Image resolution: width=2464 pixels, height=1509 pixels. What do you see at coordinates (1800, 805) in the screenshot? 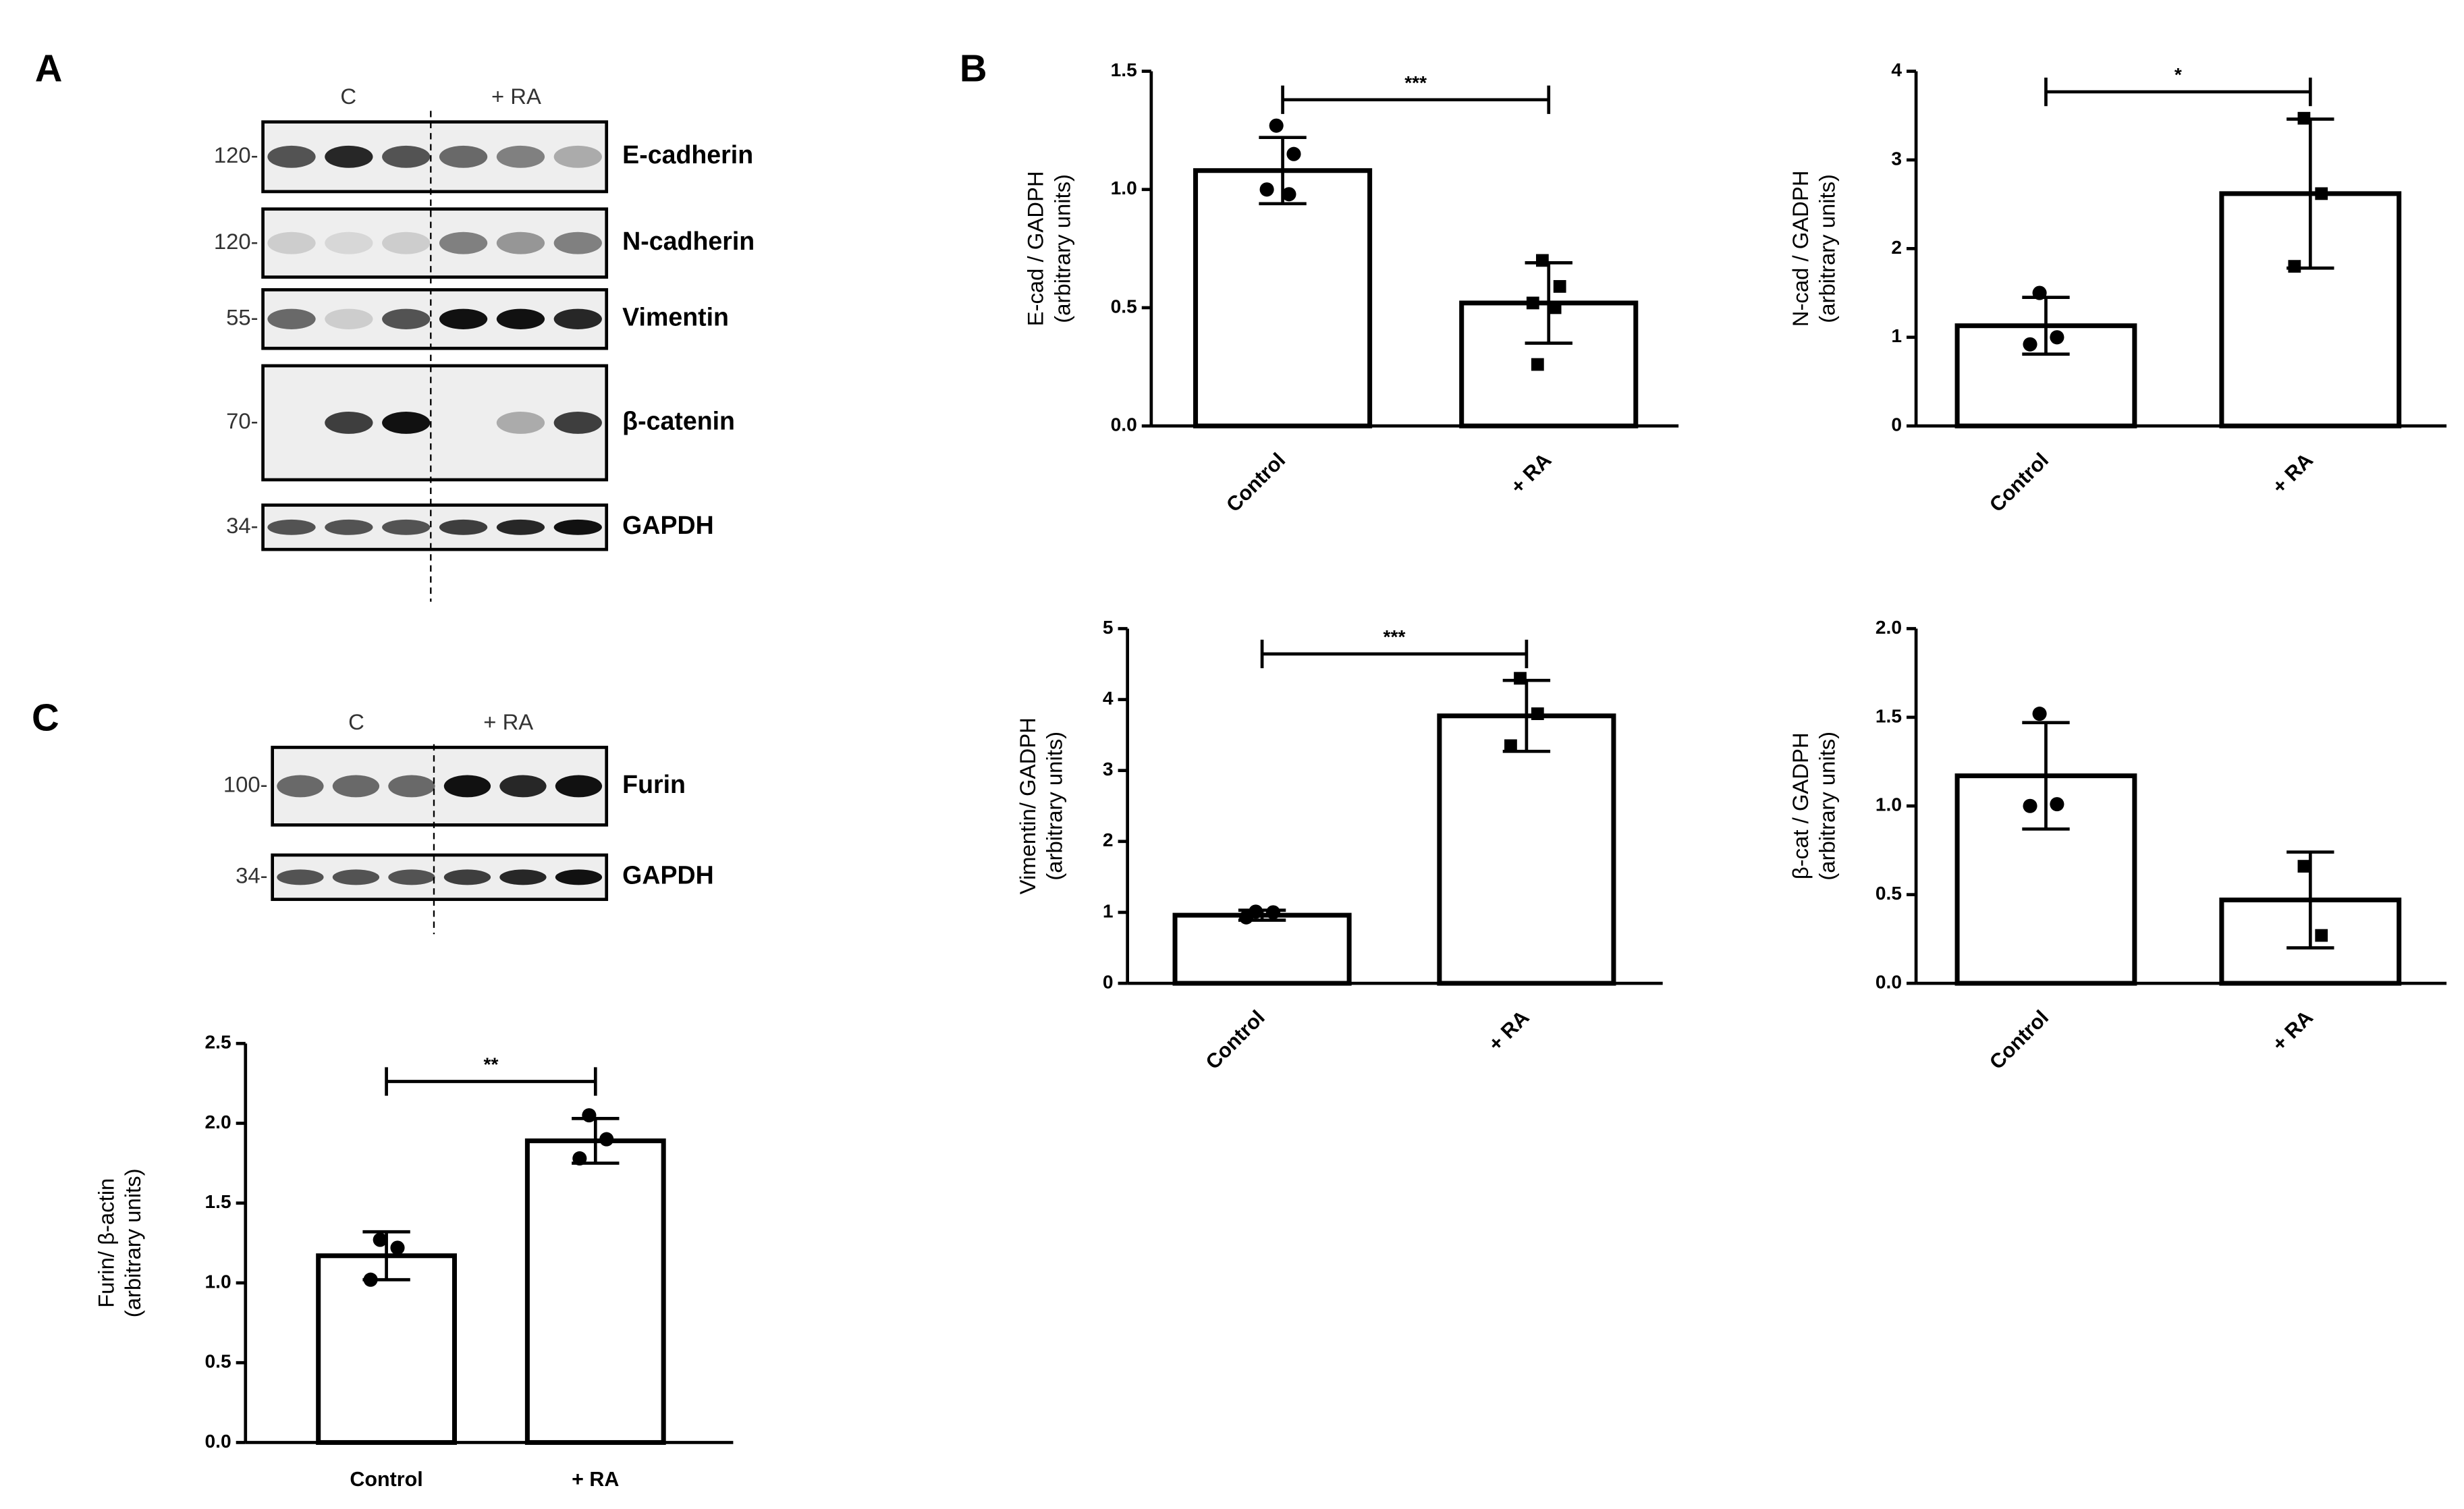
I see `y-axis-label: β-cat / GADPH` at bounding box center [1800, 805].